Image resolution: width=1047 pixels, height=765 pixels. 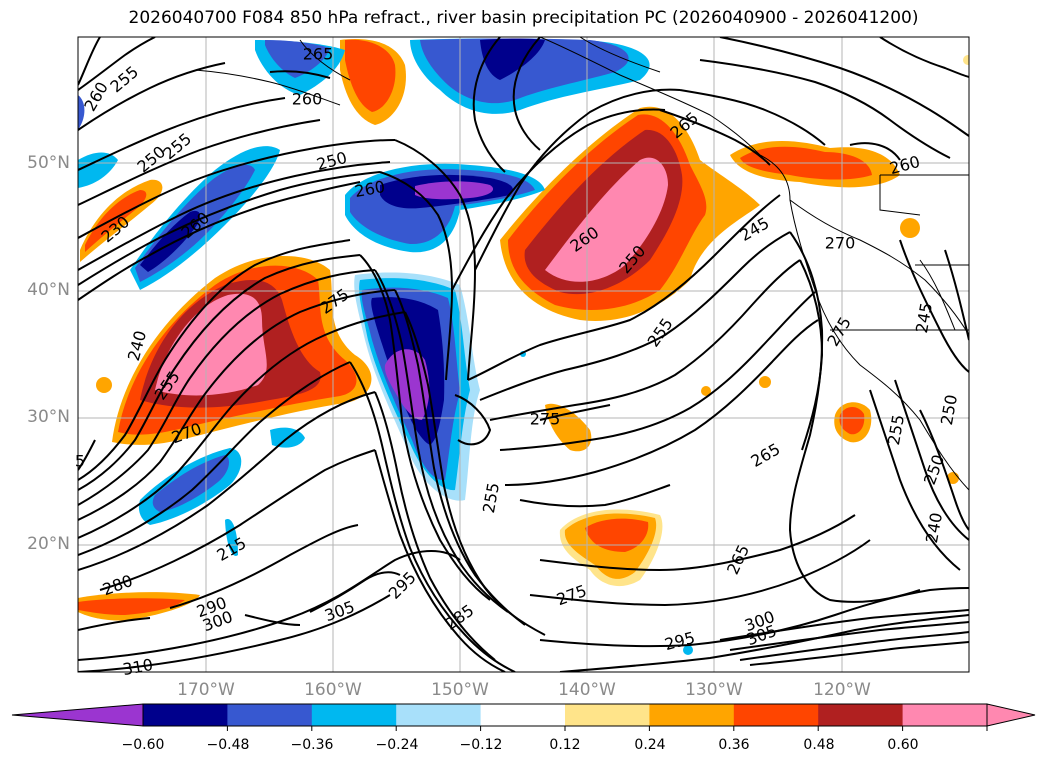 What do you see at coordinates (460, 690) in the screenshot?
I see `lon-label-150w: 150°W` at bounding box center [460, 690].